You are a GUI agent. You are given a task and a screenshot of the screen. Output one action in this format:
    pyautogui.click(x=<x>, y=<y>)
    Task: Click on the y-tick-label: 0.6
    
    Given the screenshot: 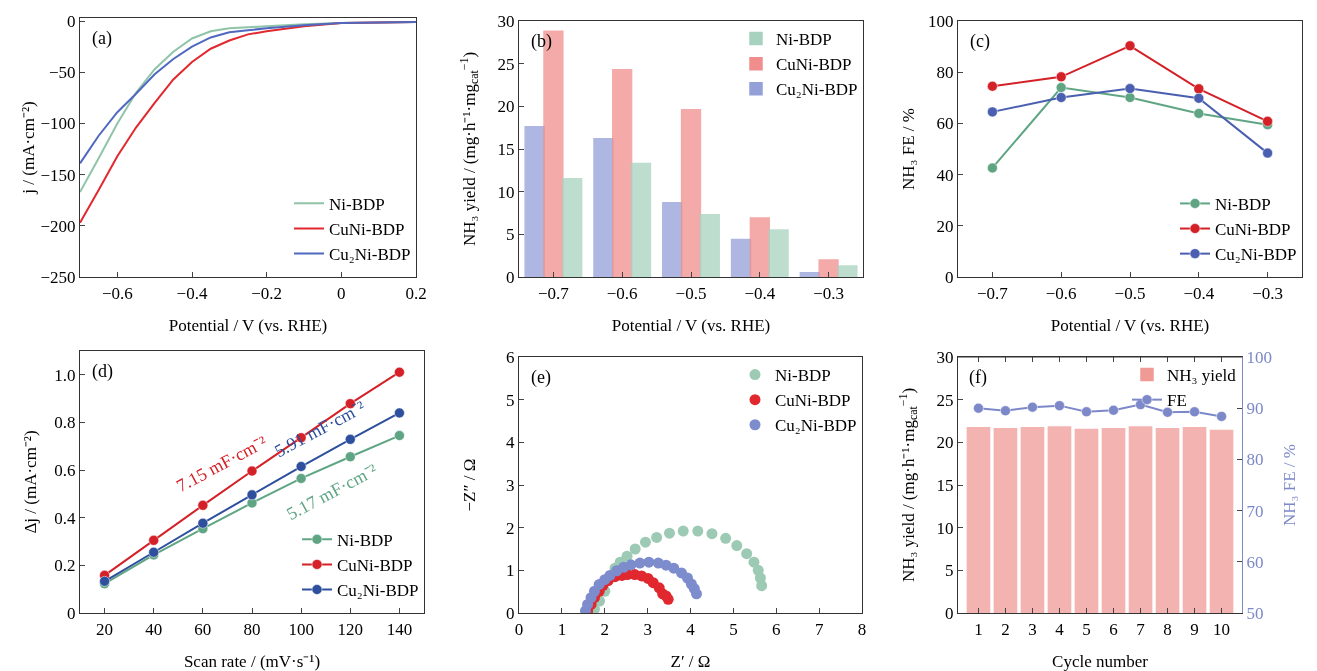 What is the action you would take?
    pyautogui.click(x=65, y=471)
    